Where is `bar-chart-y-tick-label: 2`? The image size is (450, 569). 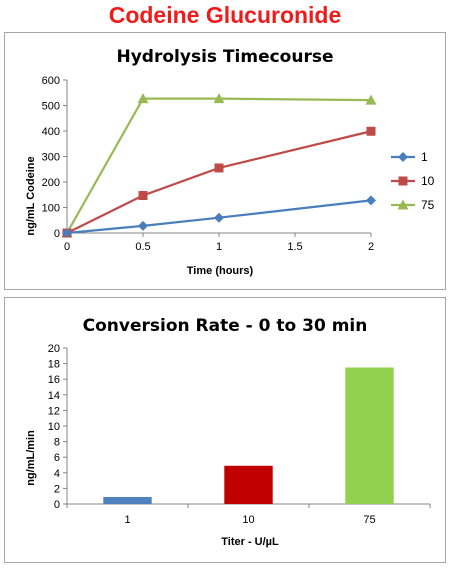 bar-chart-y-tick-label: 2 is located at coordinates (57, 489).